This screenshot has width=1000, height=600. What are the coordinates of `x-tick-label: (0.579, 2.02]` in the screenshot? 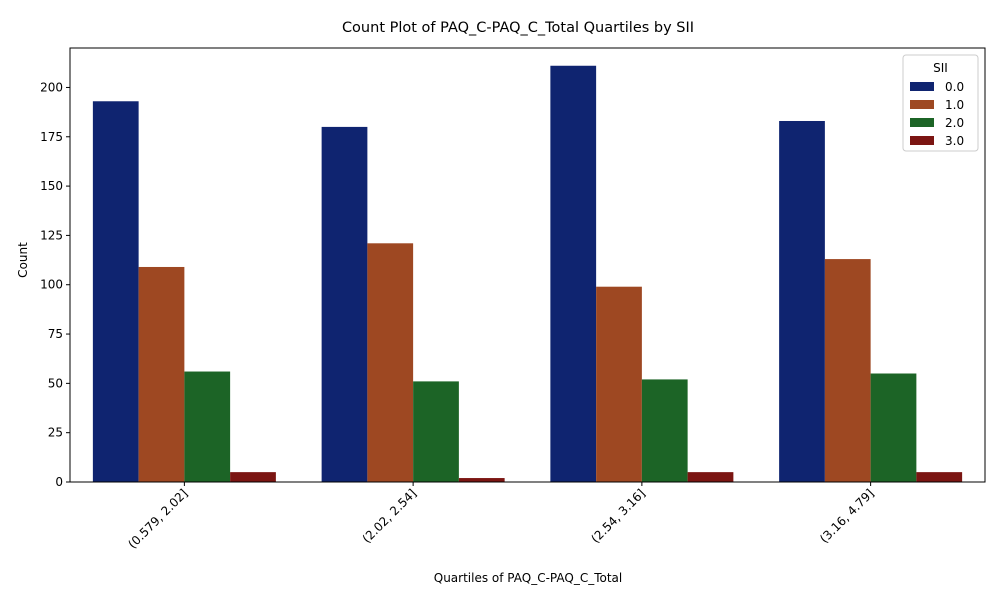 It's located at (157, 518).